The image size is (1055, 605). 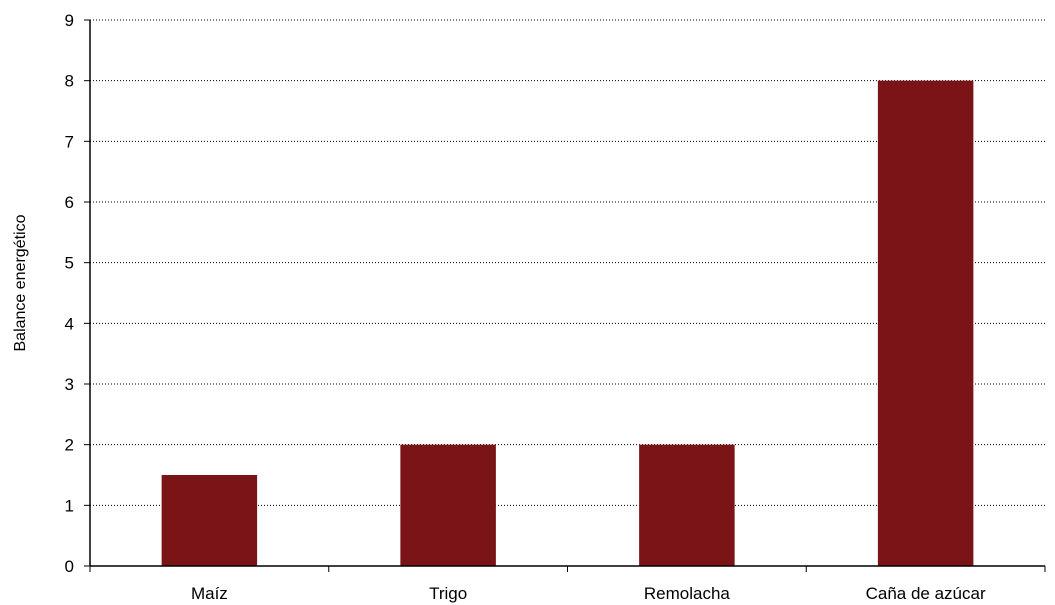 I want to click on y-tick-label-5: 5, so click(x=69, y=263).